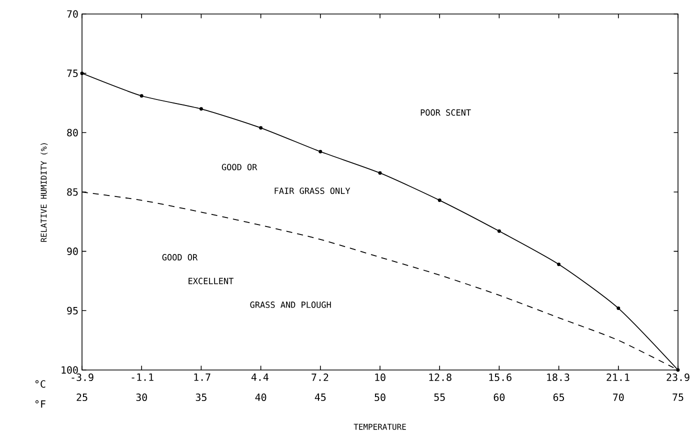  I want to click on x2-tick-label: 1.7, so click(202, 377).